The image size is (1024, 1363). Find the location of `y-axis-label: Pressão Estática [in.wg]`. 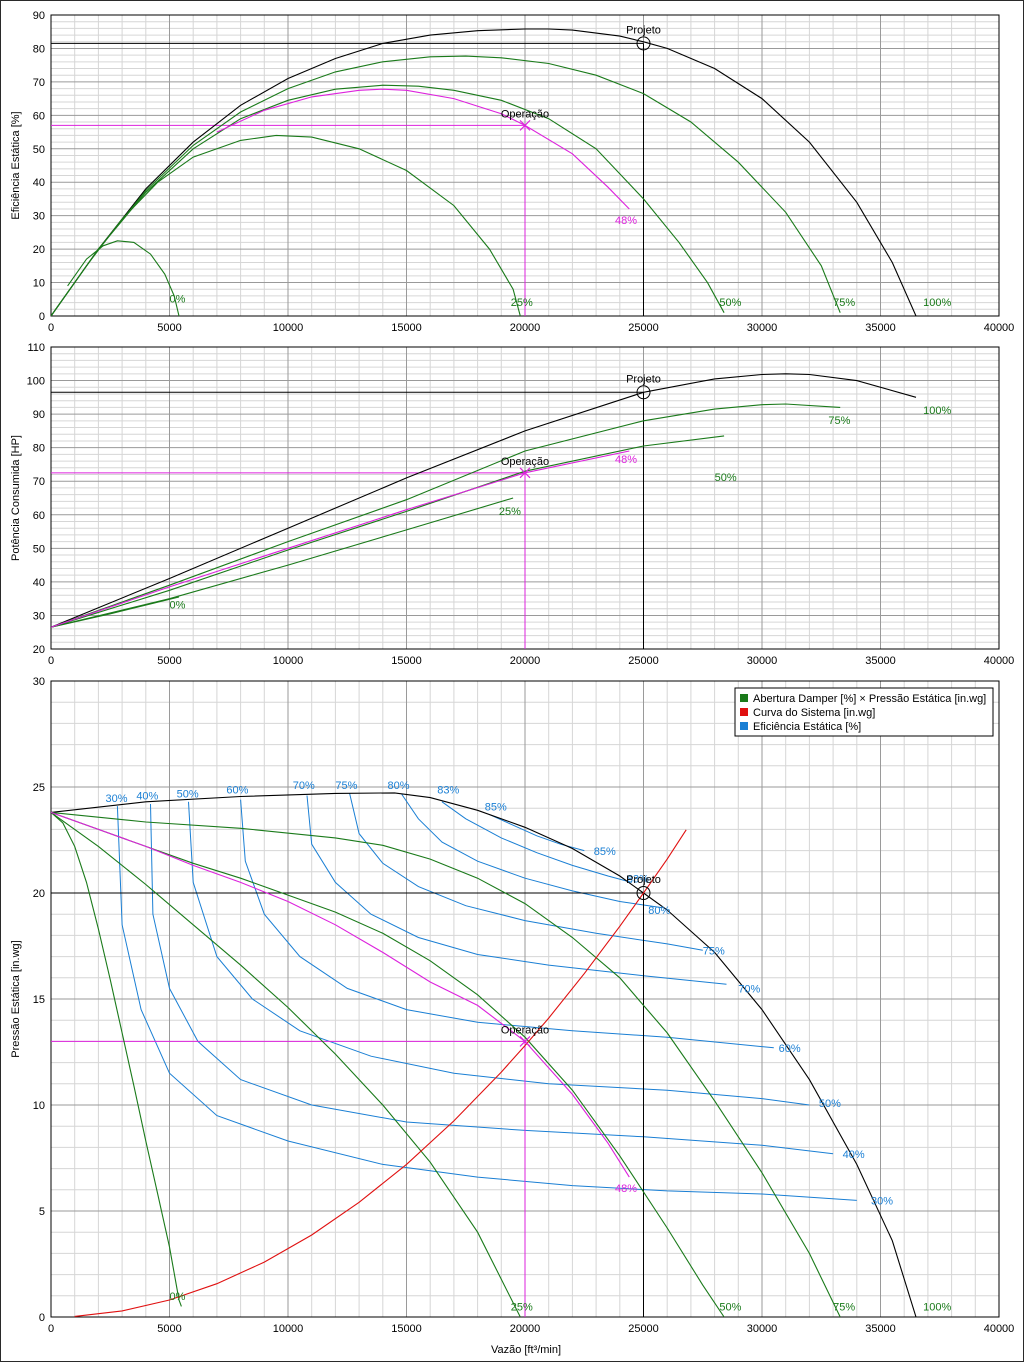

y-axis-label: Pressão Estática [in.wg] is located at coordinates (16, 998).